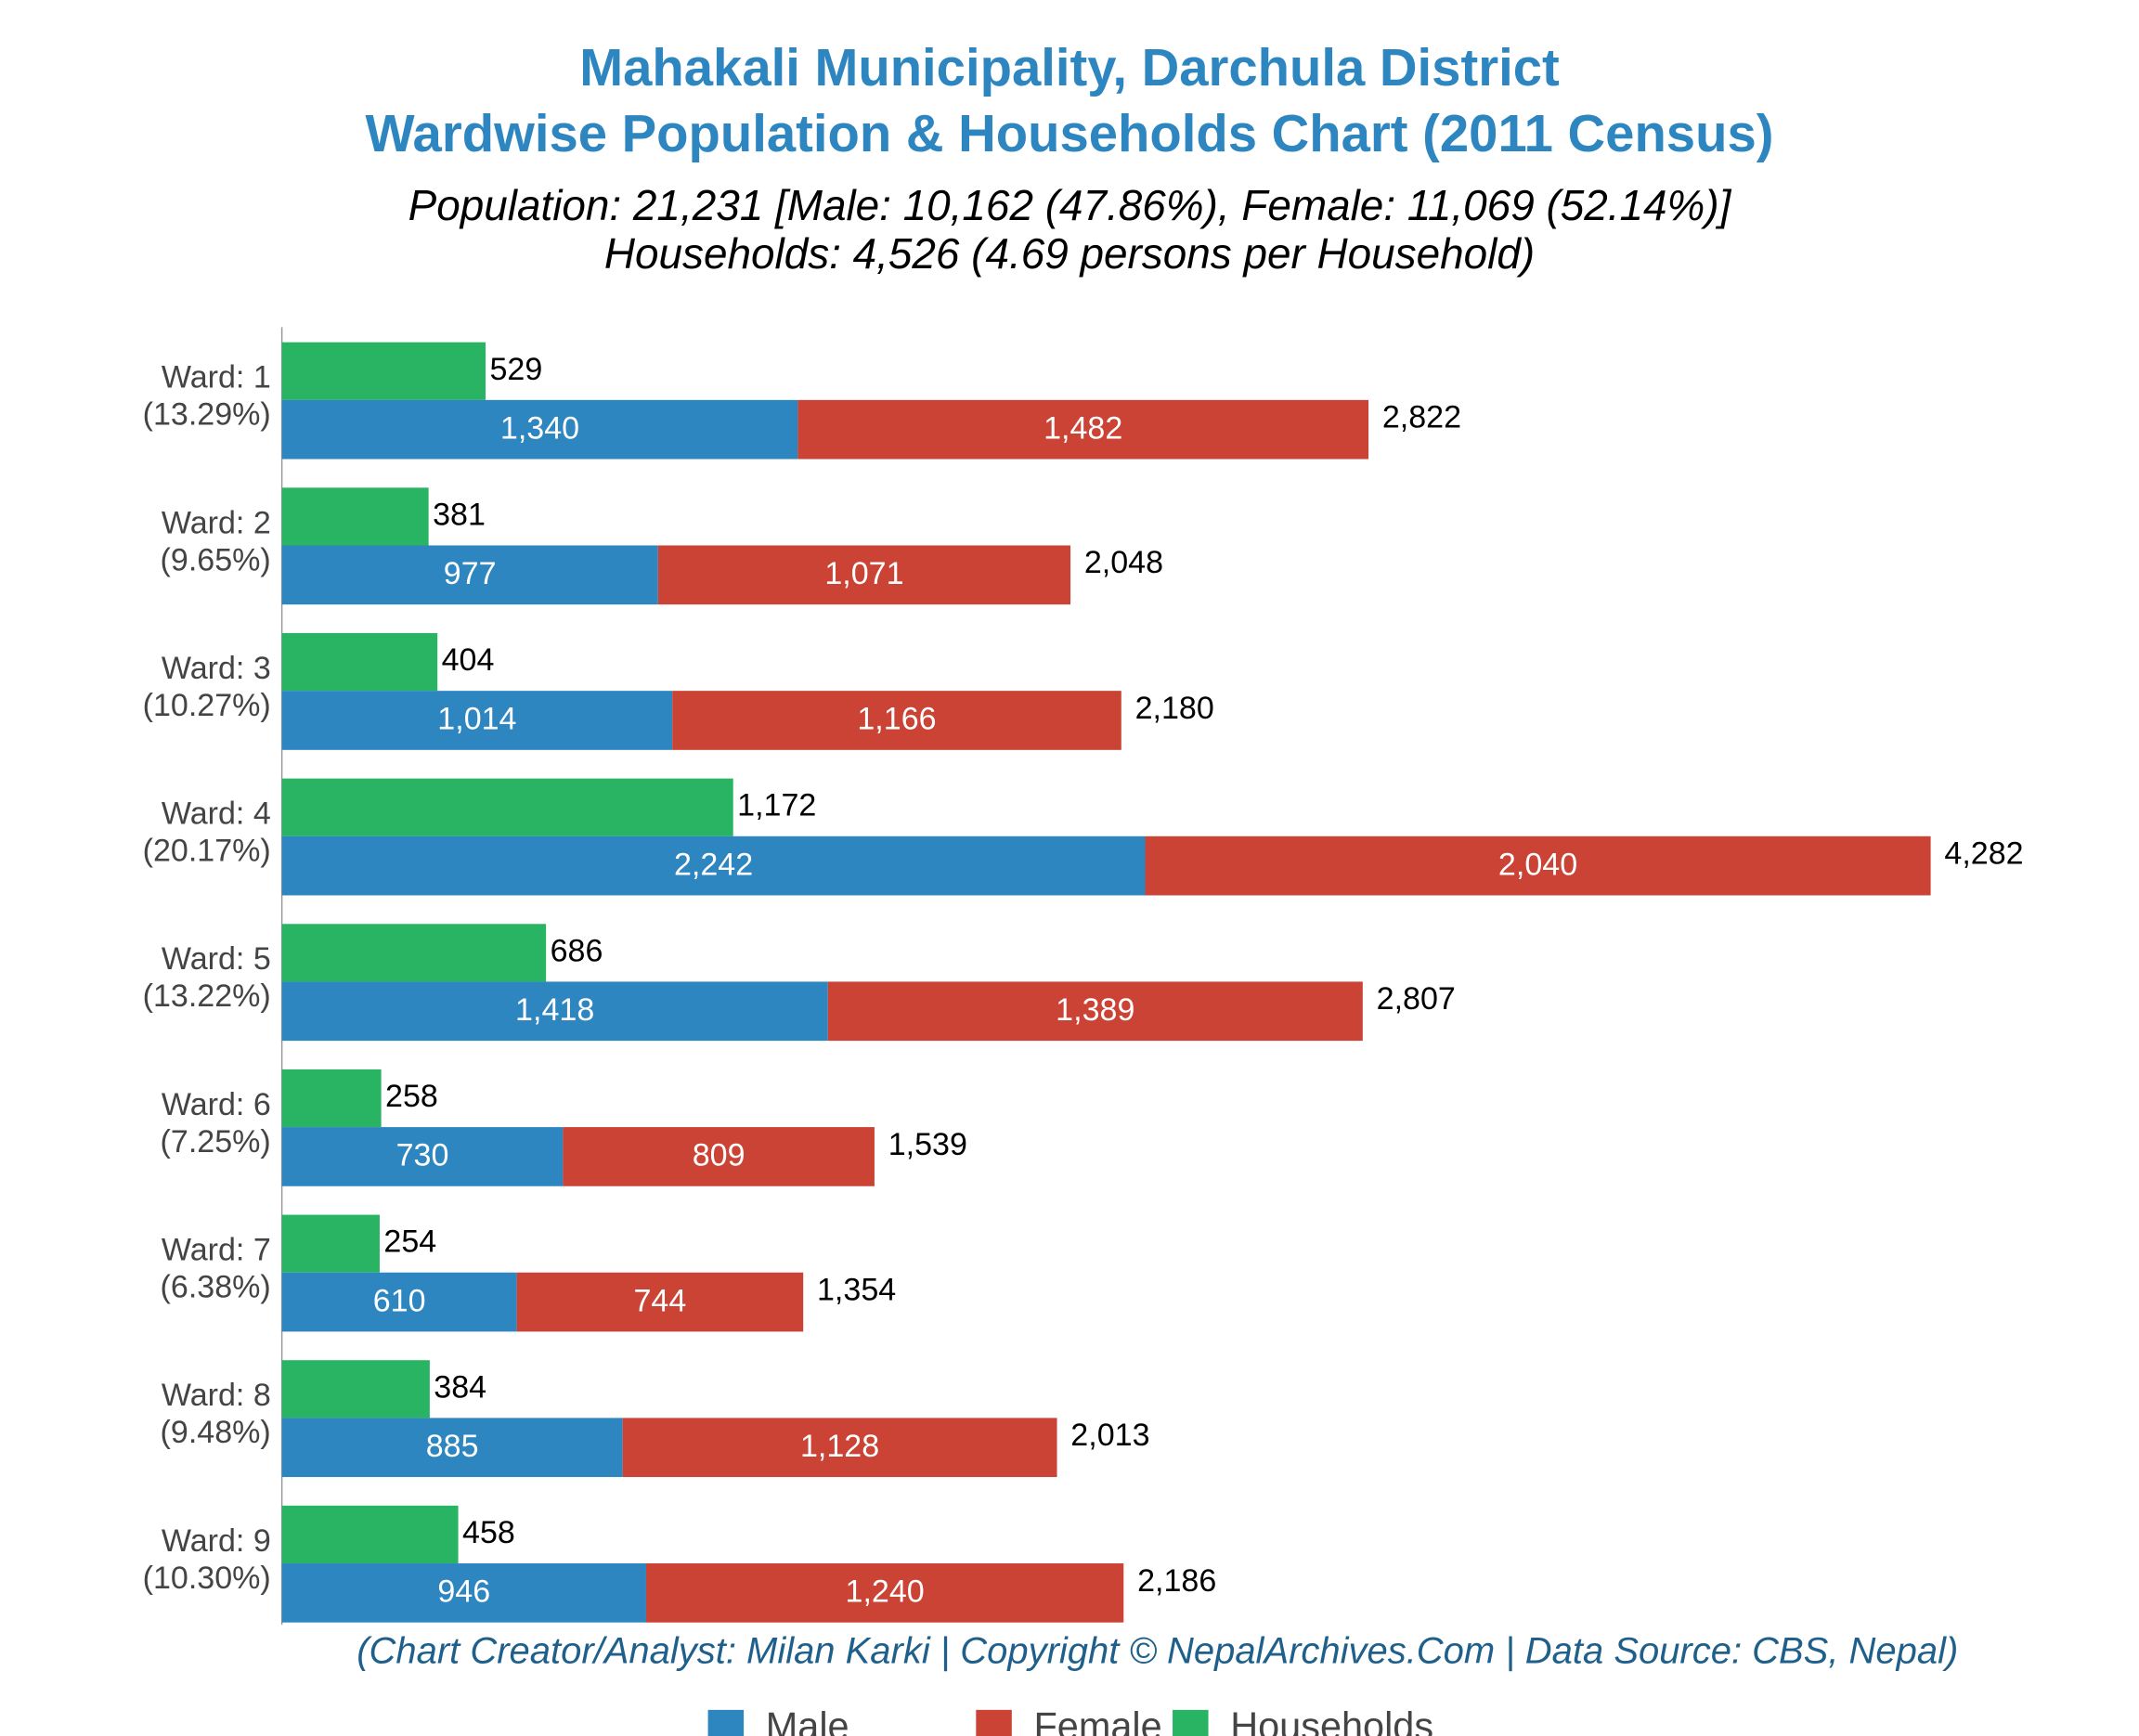 Image resolution: width=2139 pixels, height=1736 pixels. Describe the element at coordinates (1983, 854) in the screenshot. I see `total-label: 4,282` at that location.